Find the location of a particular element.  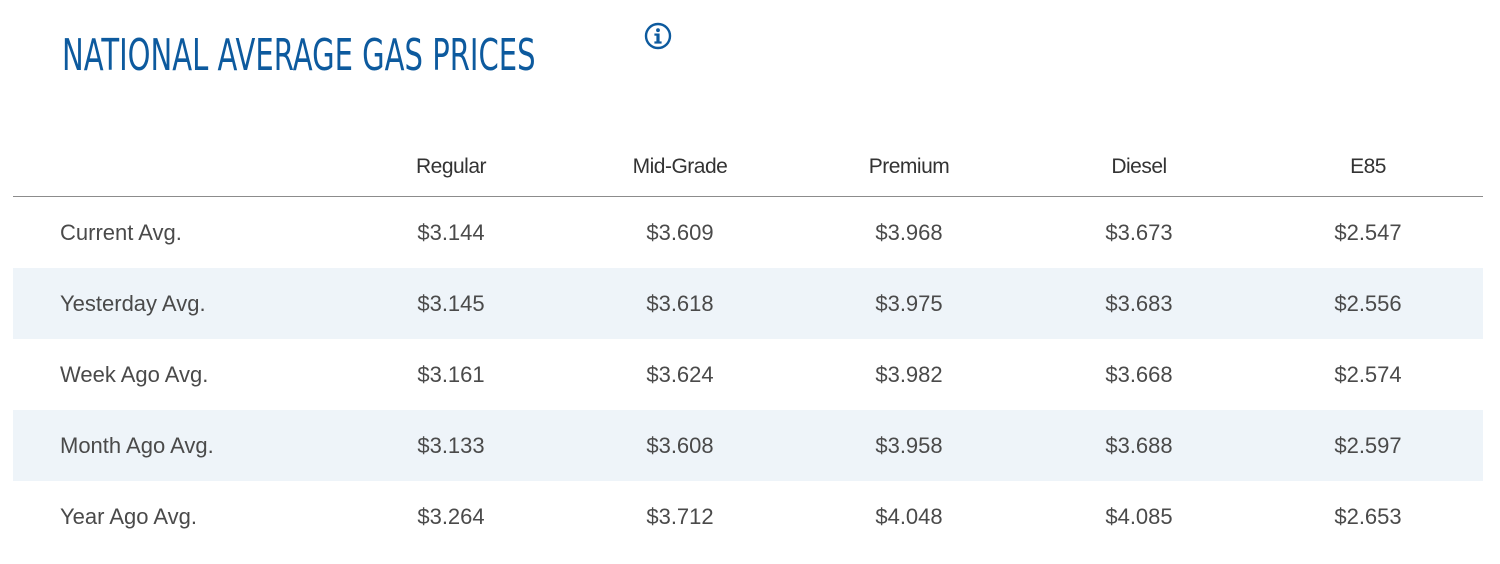

price-cell: $3.982 is located at coordinates (909, 374).